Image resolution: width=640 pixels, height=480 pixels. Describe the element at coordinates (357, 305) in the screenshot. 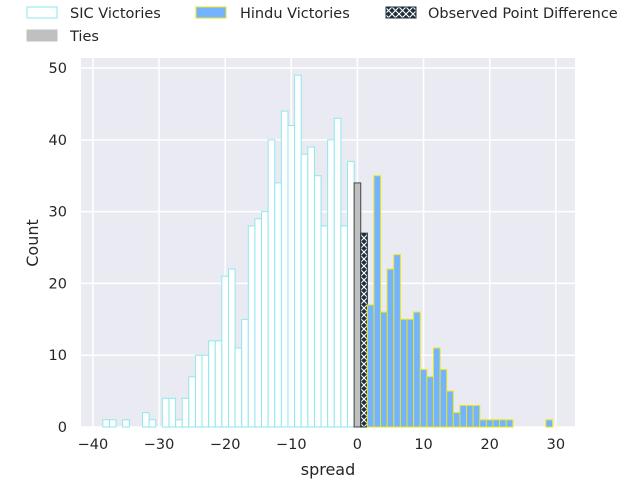

I see `bar-ties` at that location.